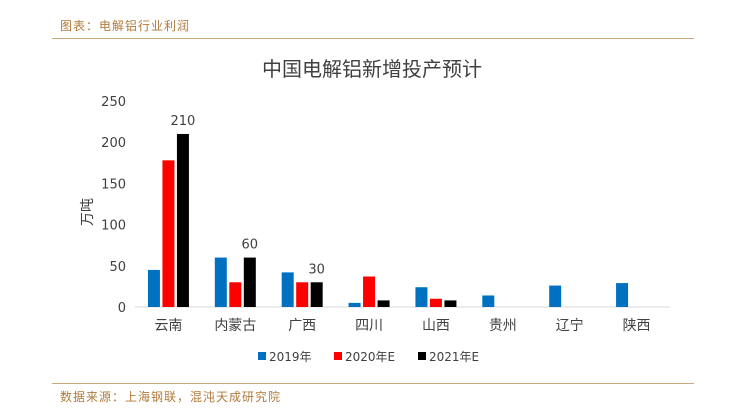 The height and width of the screenshot is (416, 744). Describe the element at coordinates (235, 294) in the screenshot. I see `bar-2020年E-内蒙古` at that location.